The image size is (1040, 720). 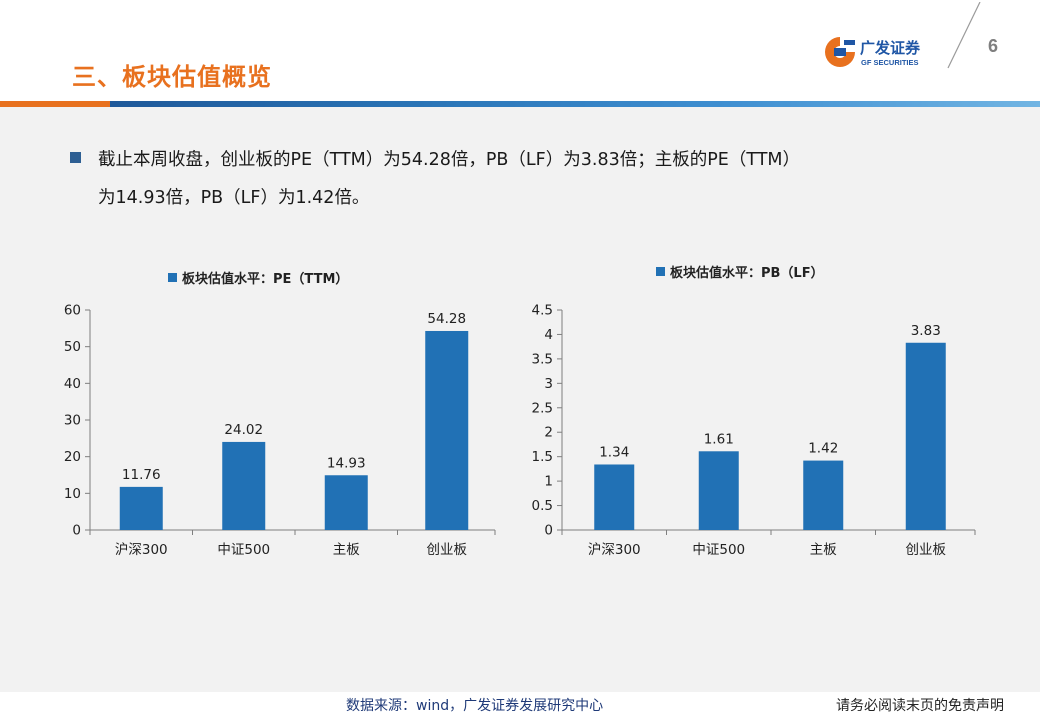 I want to click on logo-arc-orange-icon, so click(x=840, y=52).